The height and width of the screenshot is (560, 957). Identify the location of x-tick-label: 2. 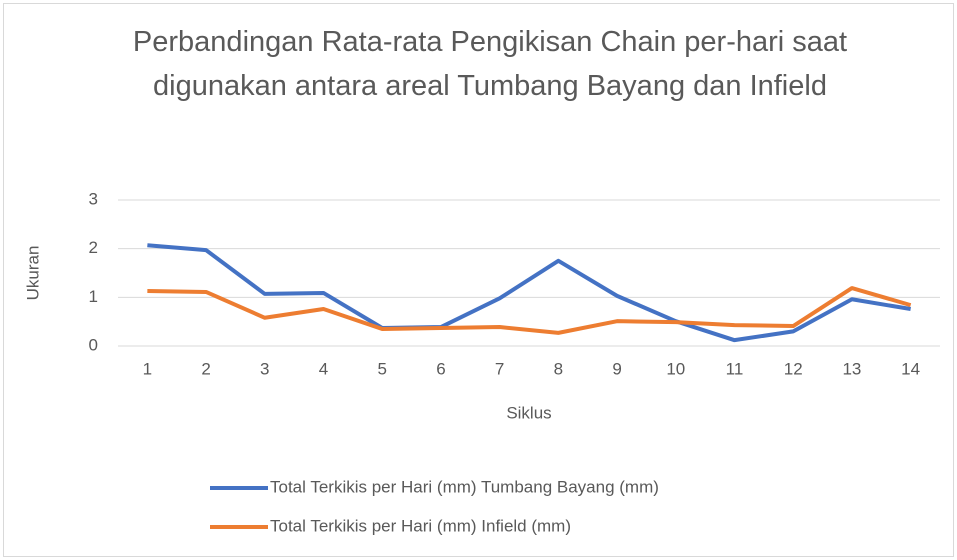
(205, 368).